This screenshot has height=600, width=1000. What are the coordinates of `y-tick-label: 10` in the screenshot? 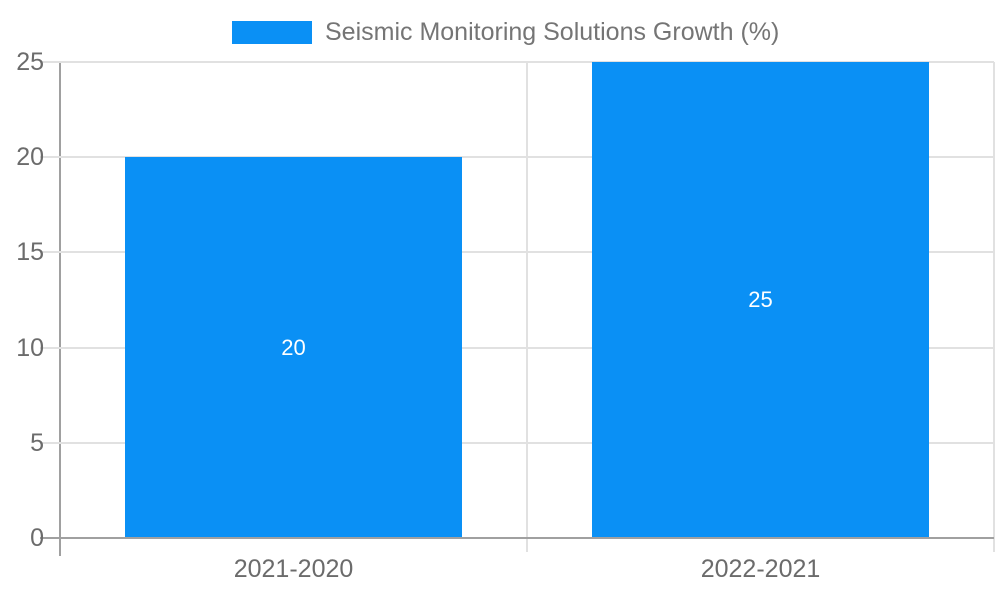 It's located at (30, 347).